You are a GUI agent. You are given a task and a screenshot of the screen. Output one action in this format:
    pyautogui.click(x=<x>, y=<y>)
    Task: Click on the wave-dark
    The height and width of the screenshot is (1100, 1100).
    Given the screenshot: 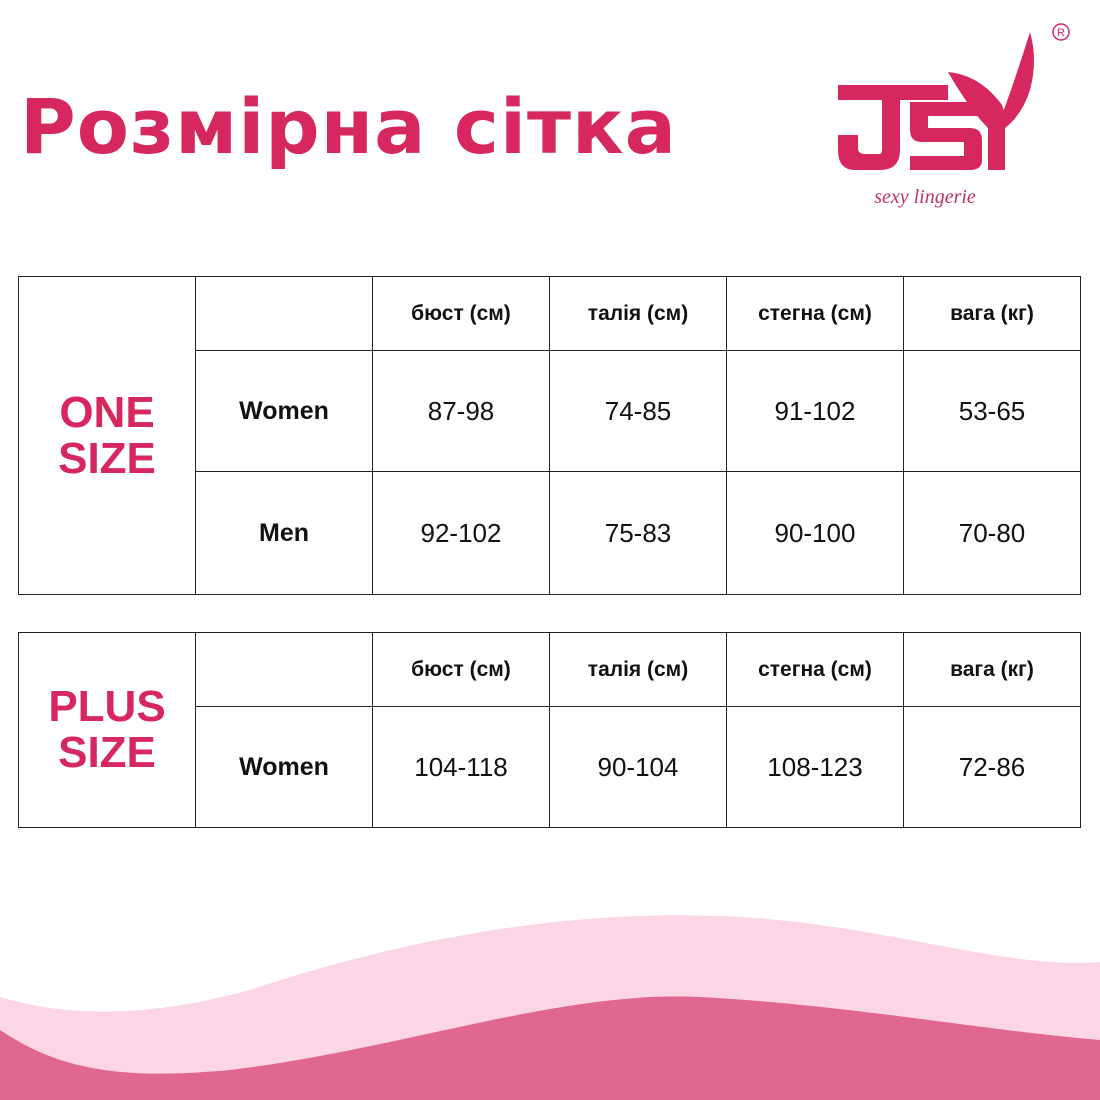 What is the action you would take?
    pyautogui.click(x=550, y=1048)
    